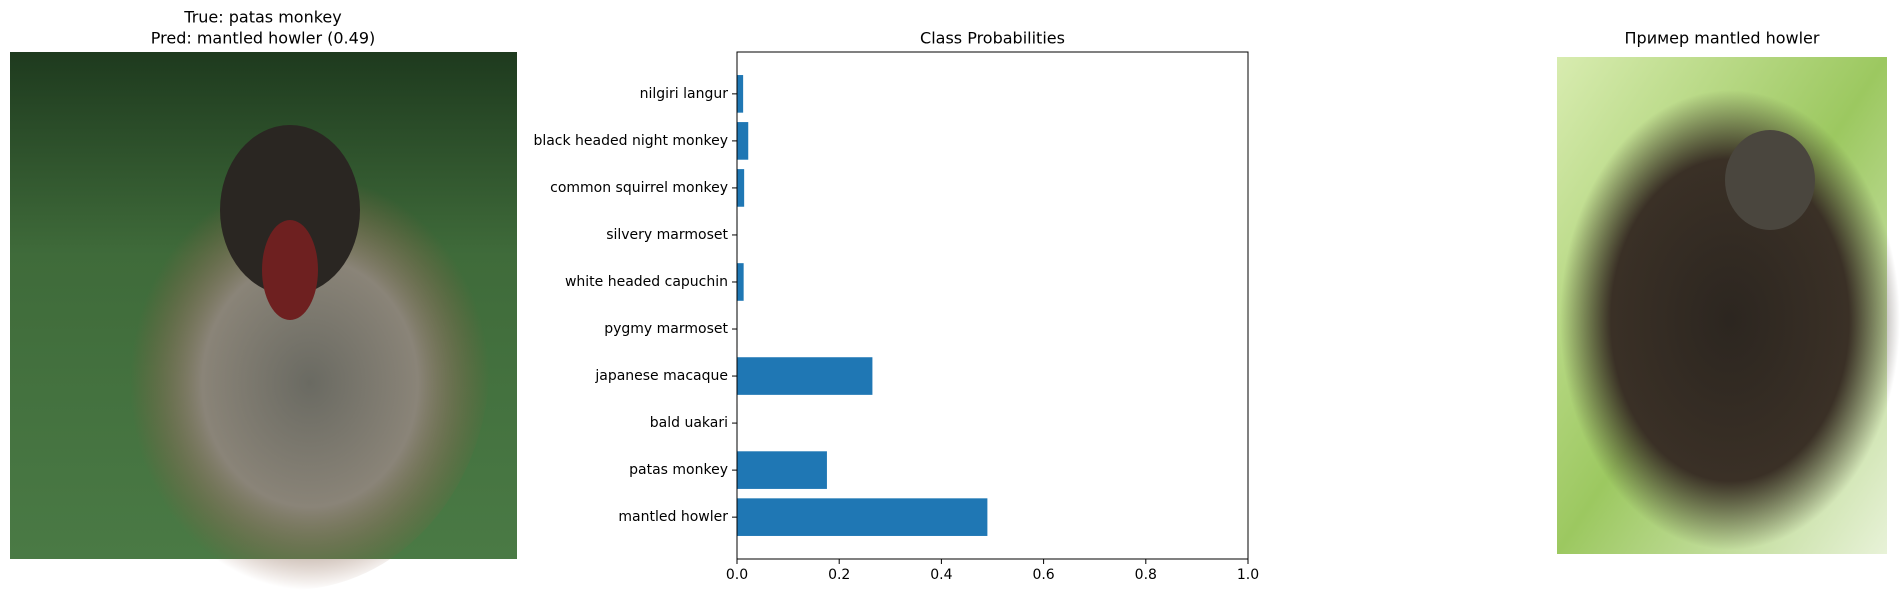  Describe the element at coordinates (737, 575) in the screenshot. I see `x-tick-label: 0.0` at that location.